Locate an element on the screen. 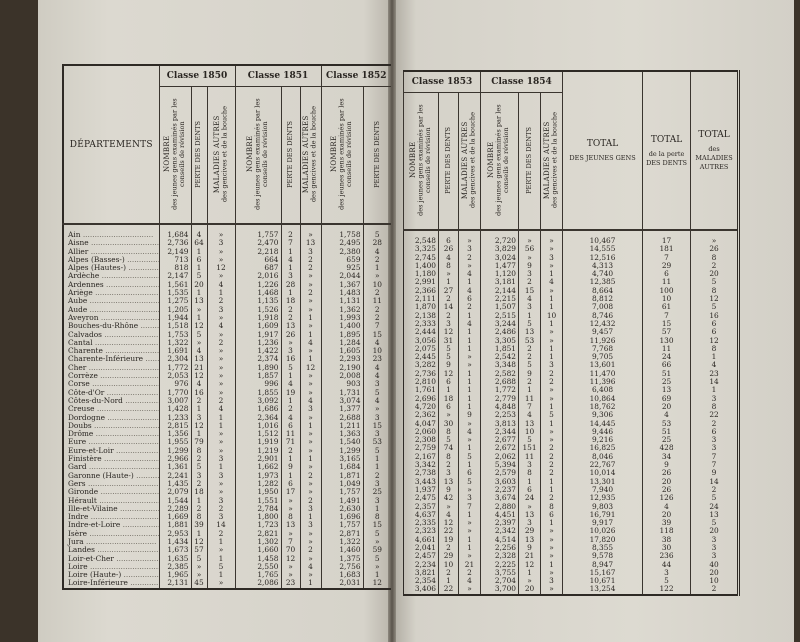 The height and width of the screenshot is (642, 800). cell-nombre-1850: 1,684 is located at coordinates (174, 232).